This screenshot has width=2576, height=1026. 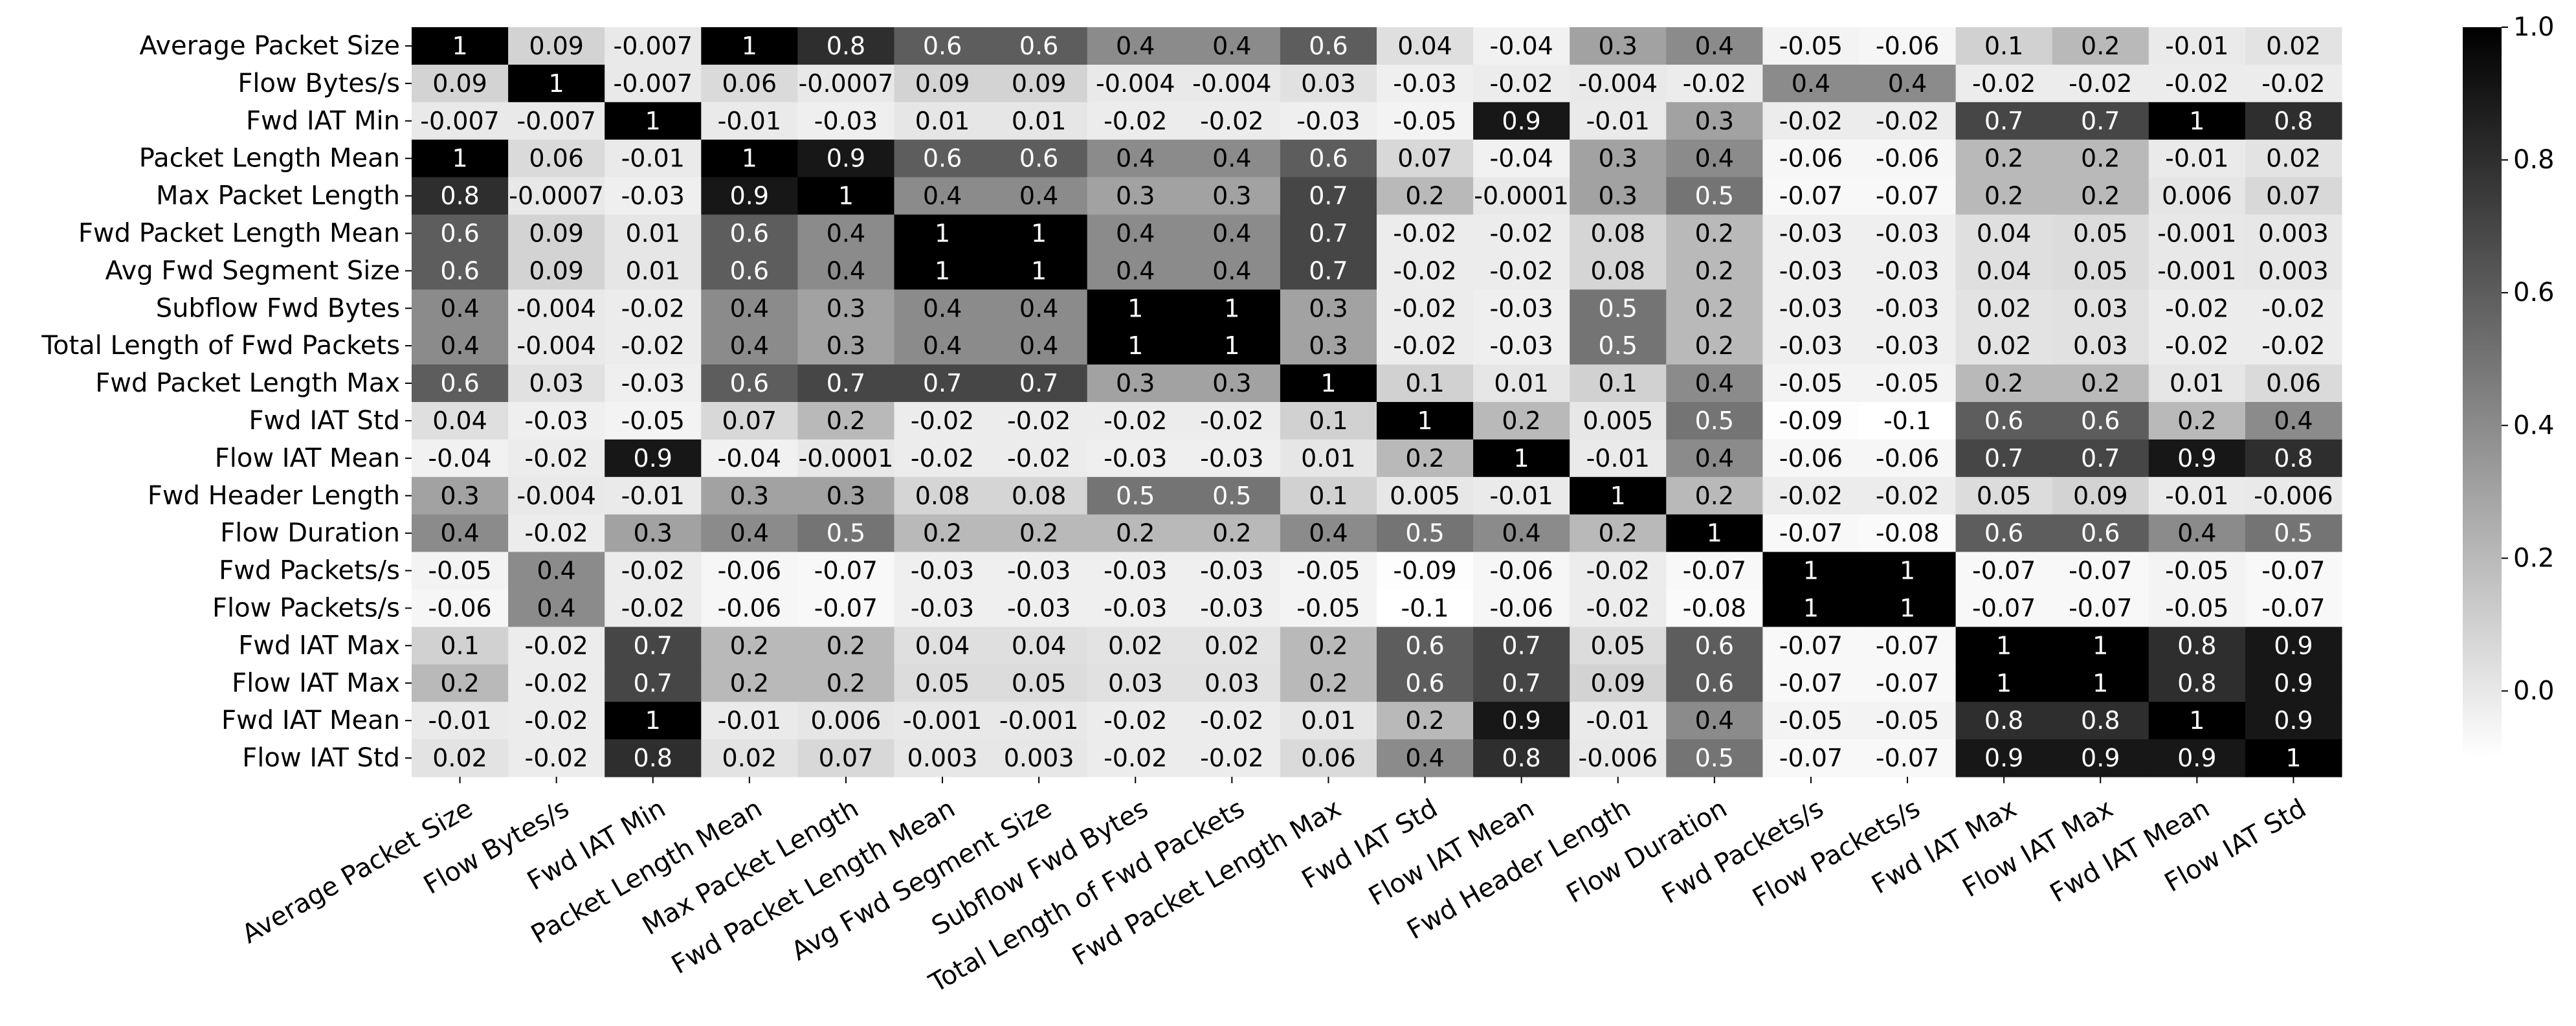 I want to click on heatmap-cell-value: 0.6, so click(x=942, y=158).